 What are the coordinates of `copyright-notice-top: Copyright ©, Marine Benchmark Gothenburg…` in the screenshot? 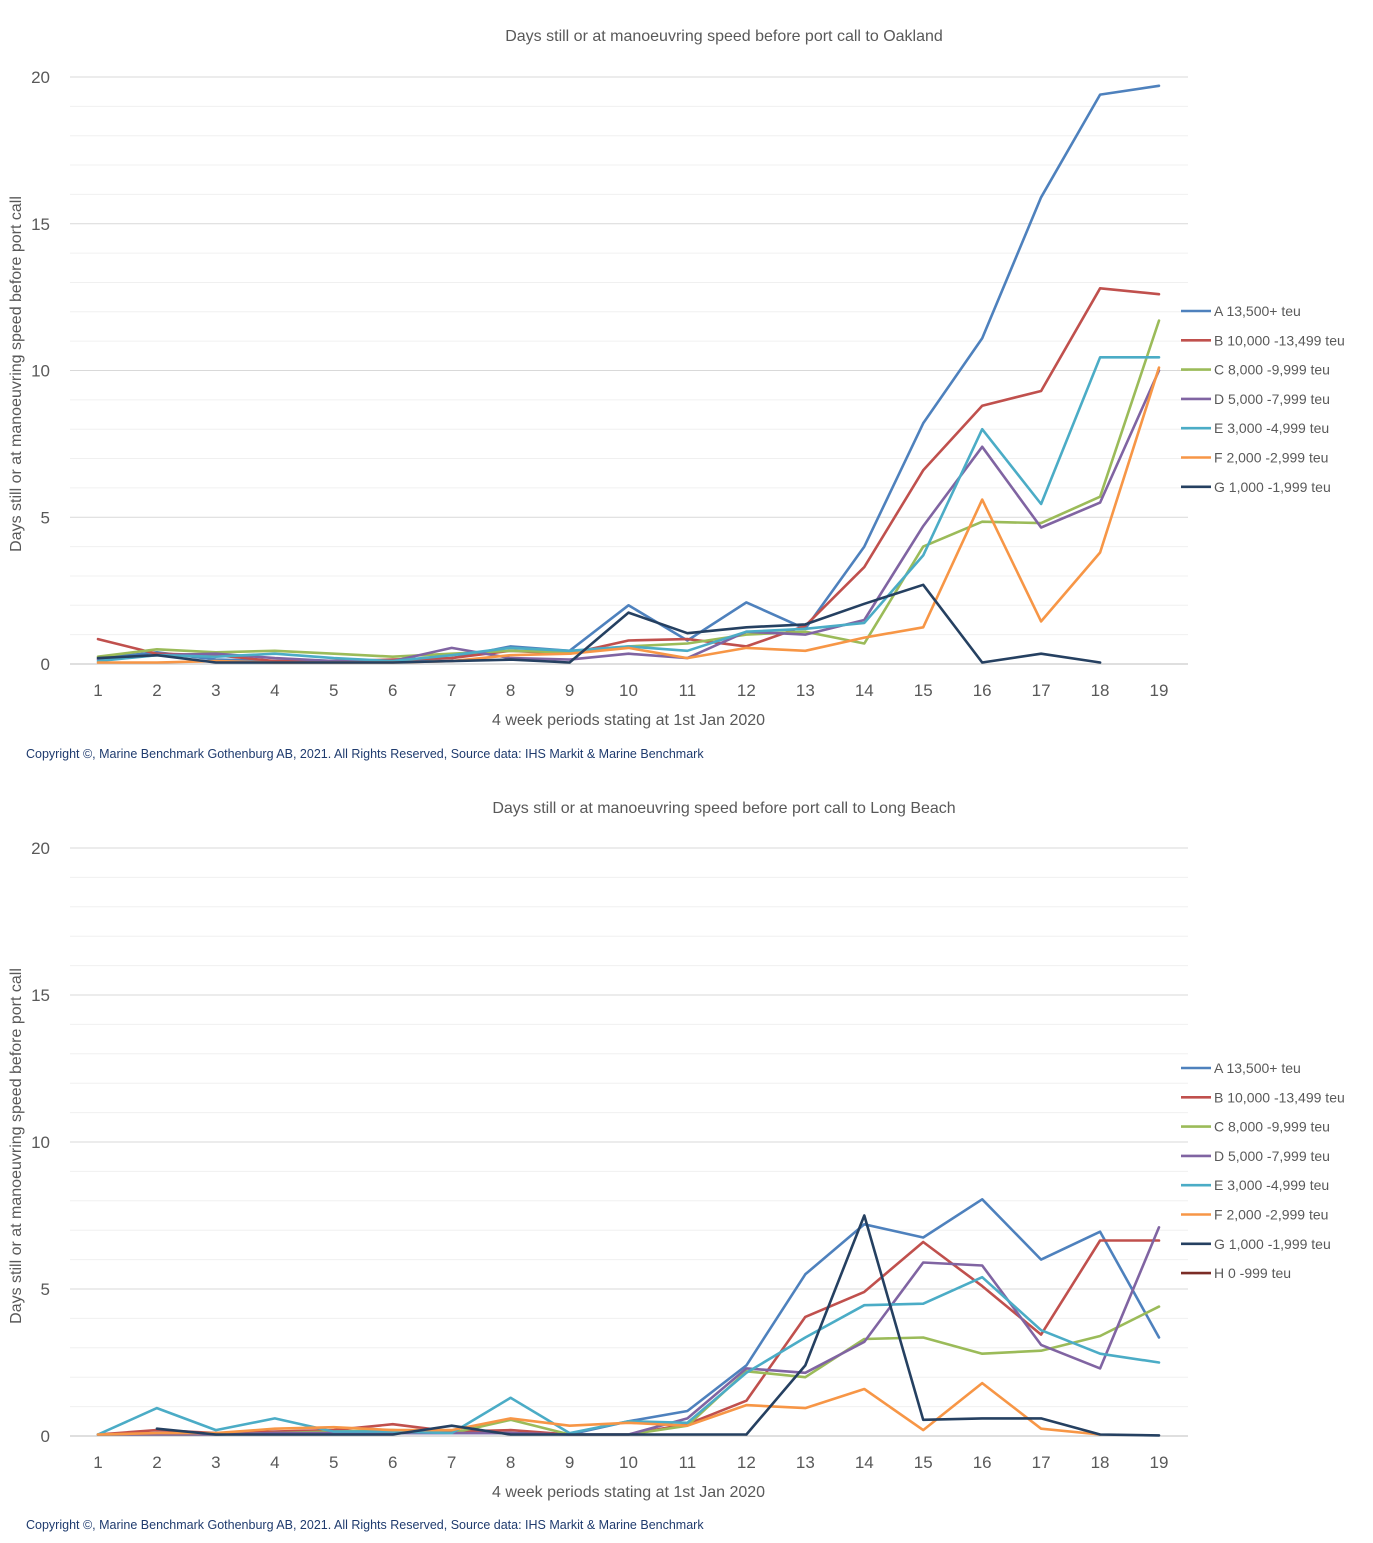 It's located at (365, 754).